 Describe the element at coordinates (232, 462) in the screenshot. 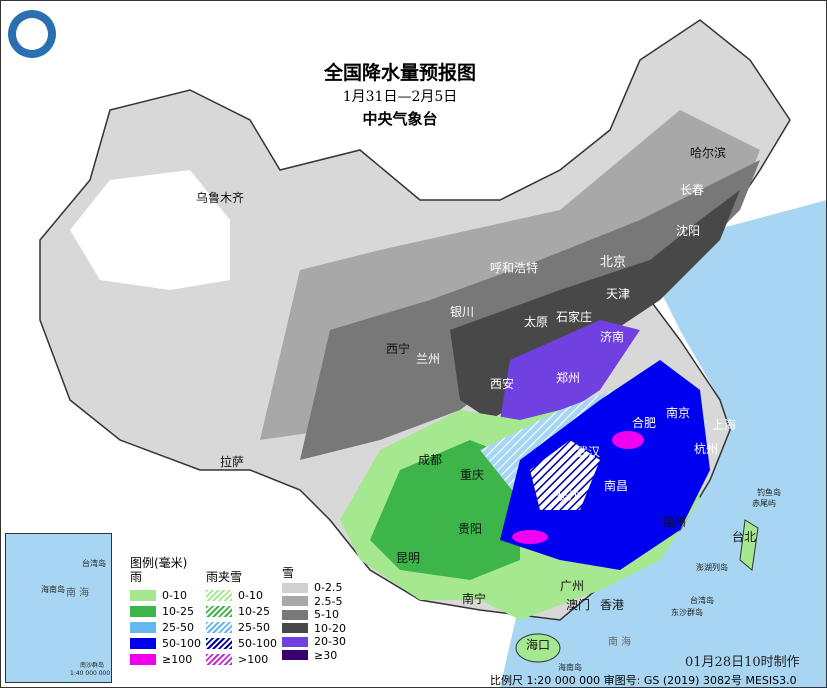

I see `city-label: 拉萨` at that location.